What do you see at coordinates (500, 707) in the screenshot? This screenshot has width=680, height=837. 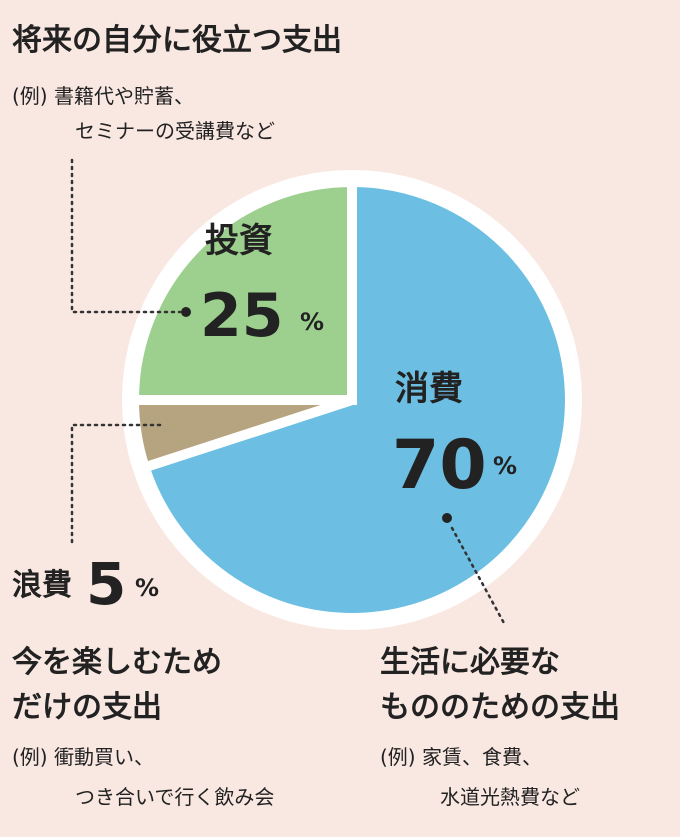 I see `annotation-title: もののための支出` at bounding box center [500, 707].